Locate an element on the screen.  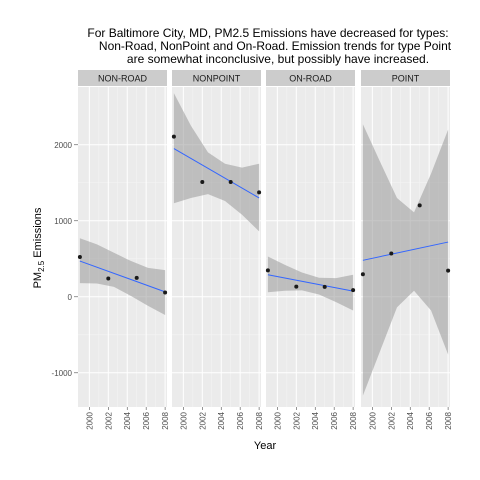
panel-background is located at coordinates (310, 247).